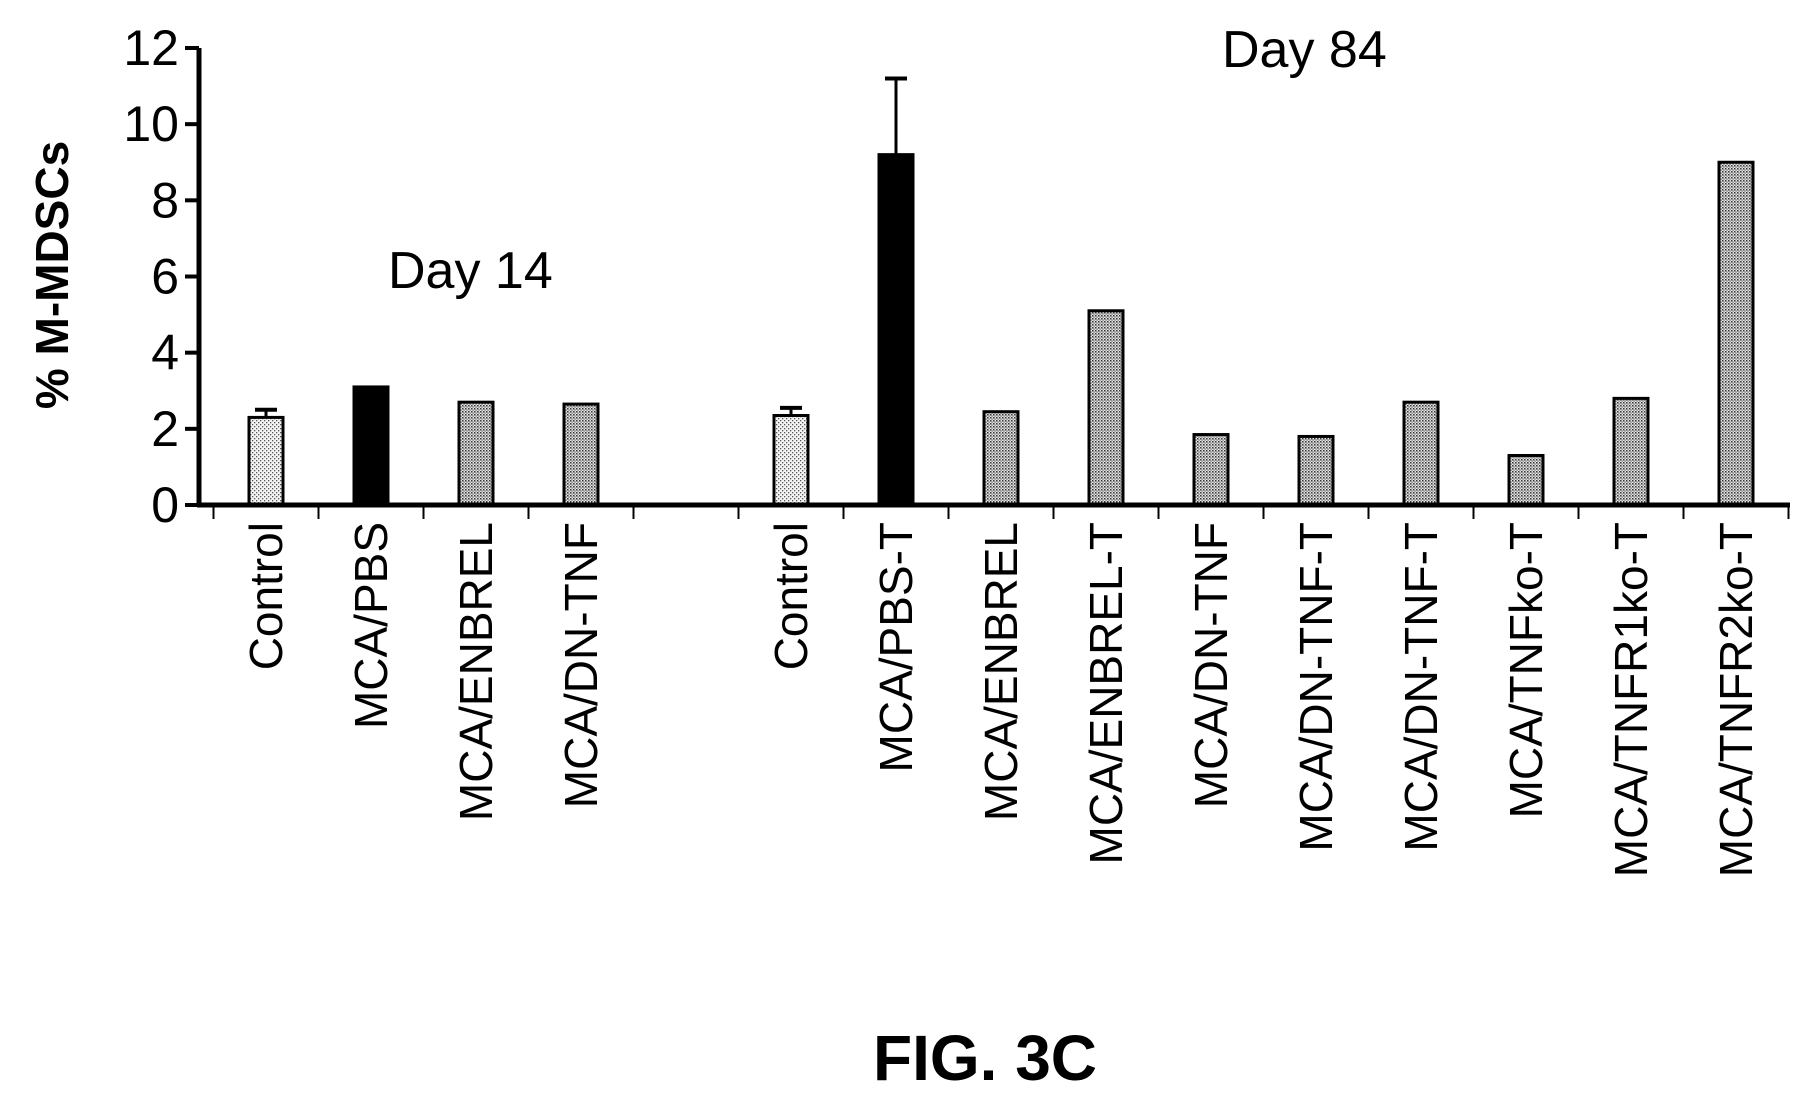  I want to click on y-tick-label: 6, so click(165, 277).